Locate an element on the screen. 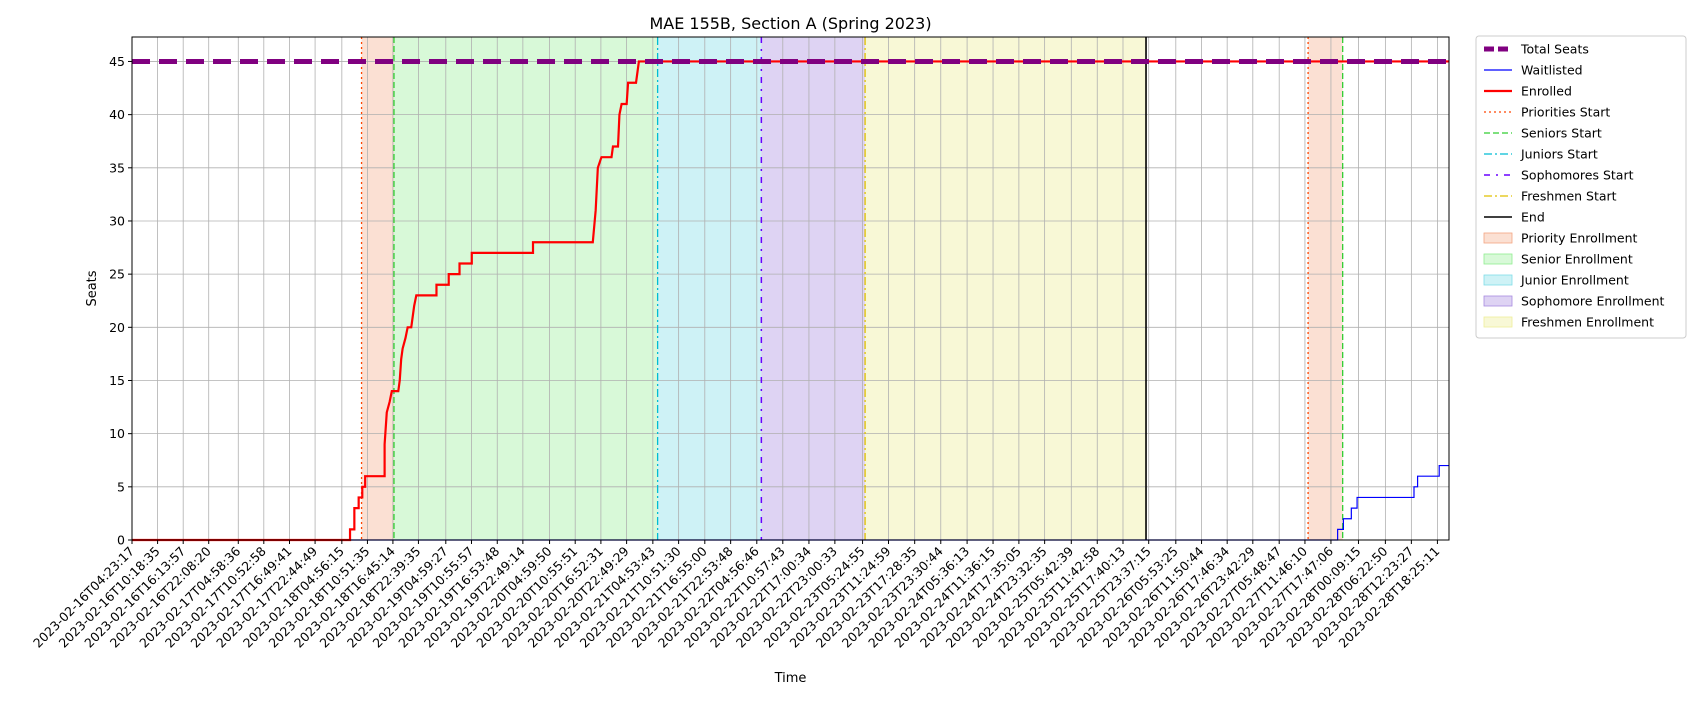 The image size is (1700, 704). legend-item-enrolled: Enrolled is located at coordinates (1528, 91).